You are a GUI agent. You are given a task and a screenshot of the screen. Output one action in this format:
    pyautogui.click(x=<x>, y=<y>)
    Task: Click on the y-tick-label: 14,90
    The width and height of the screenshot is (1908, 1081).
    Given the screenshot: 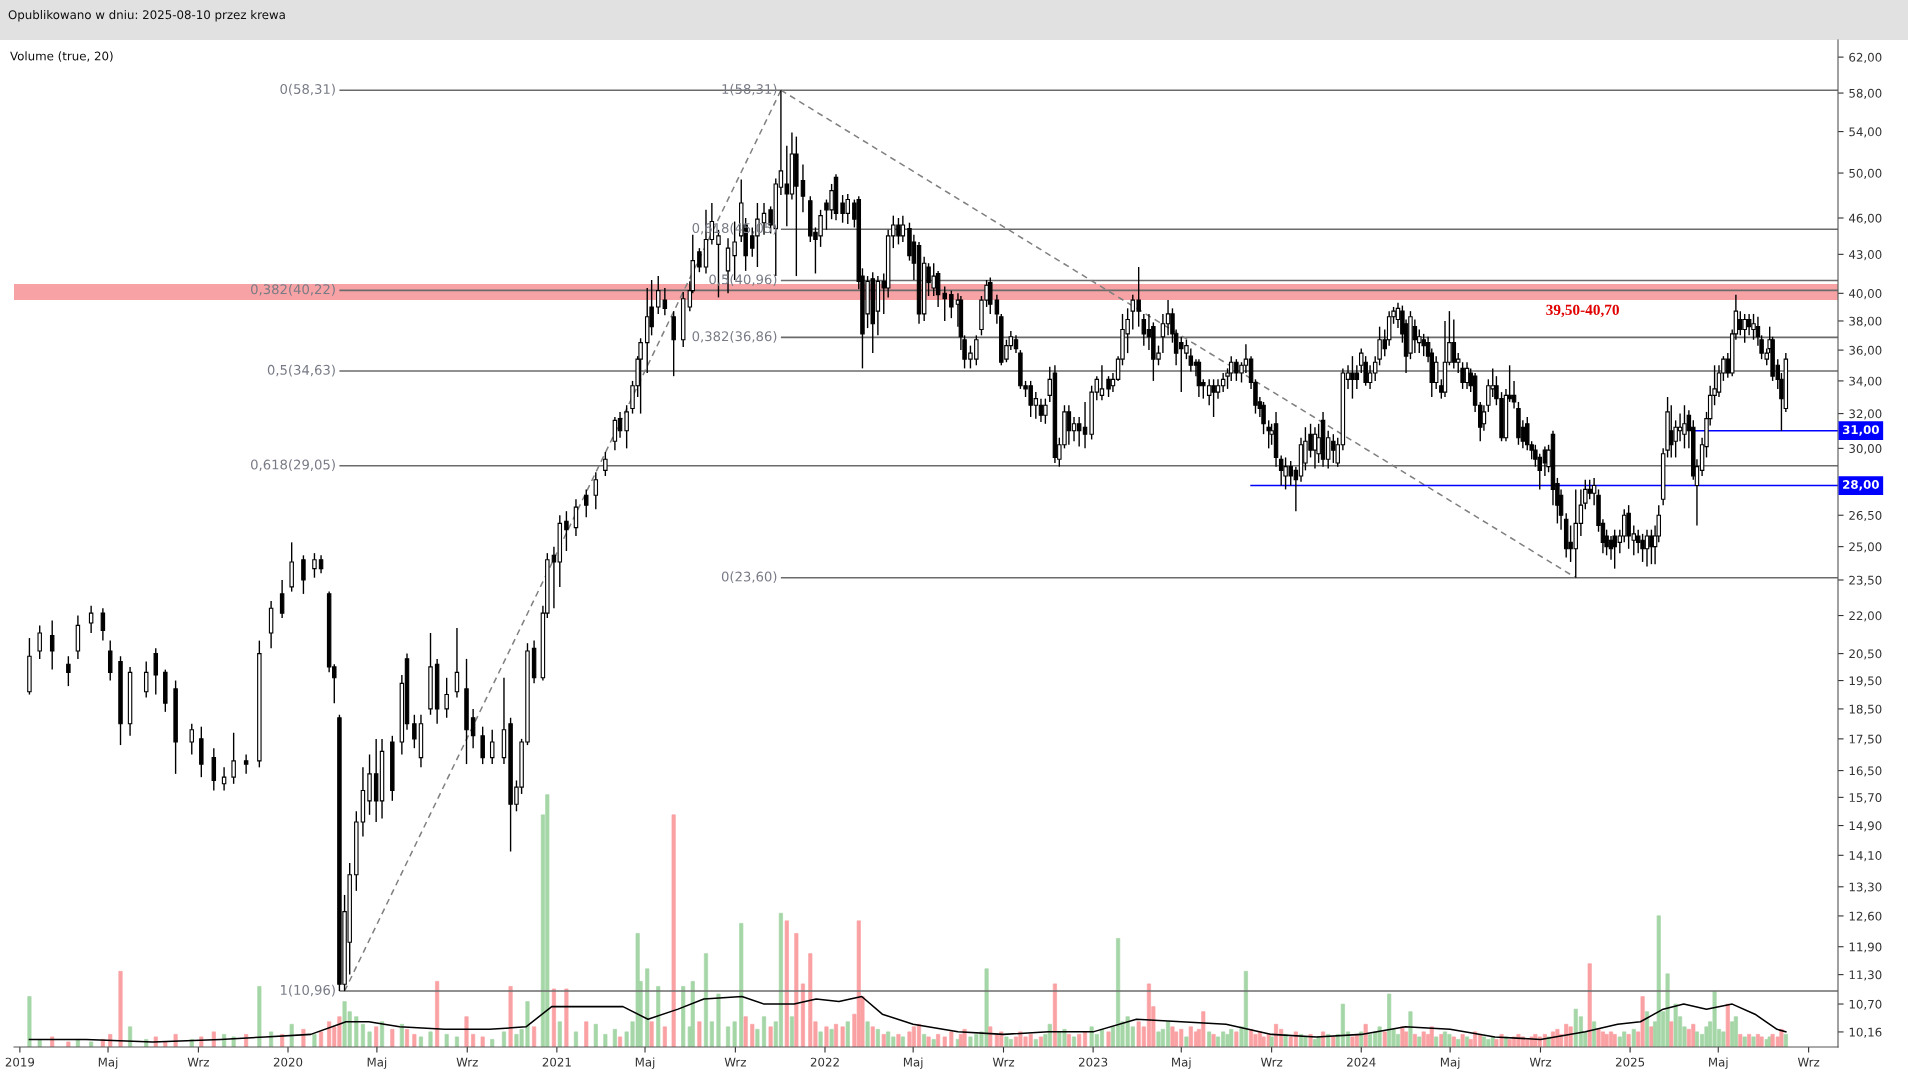 What is the action you would take?
    pyautogui.click(x=1865, y=826)
    